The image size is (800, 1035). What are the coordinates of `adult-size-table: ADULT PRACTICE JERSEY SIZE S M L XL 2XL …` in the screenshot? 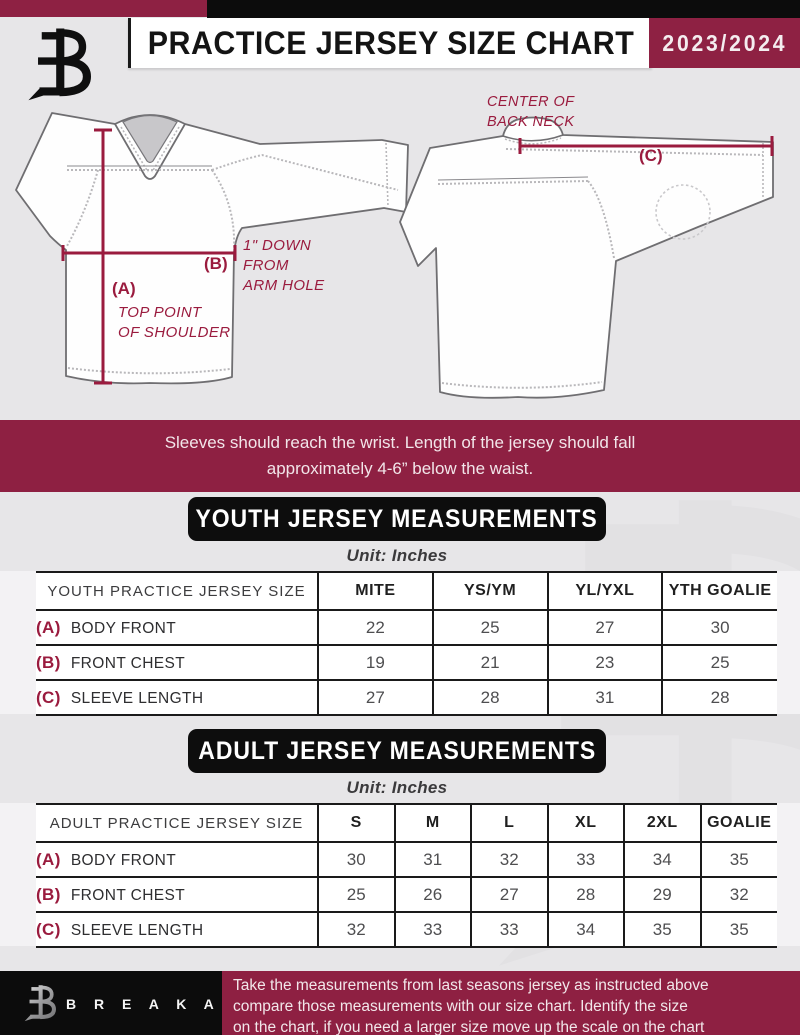 It's located at (406, 875).